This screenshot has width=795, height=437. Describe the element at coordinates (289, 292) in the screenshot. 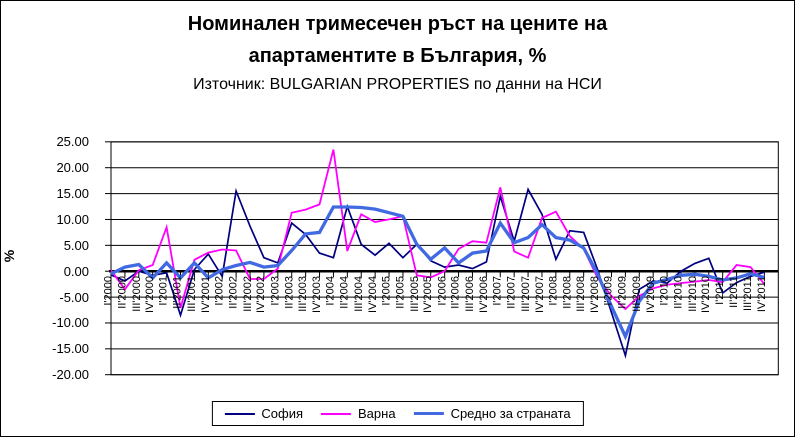

I see `x-tick-label: II'2003` at that location.